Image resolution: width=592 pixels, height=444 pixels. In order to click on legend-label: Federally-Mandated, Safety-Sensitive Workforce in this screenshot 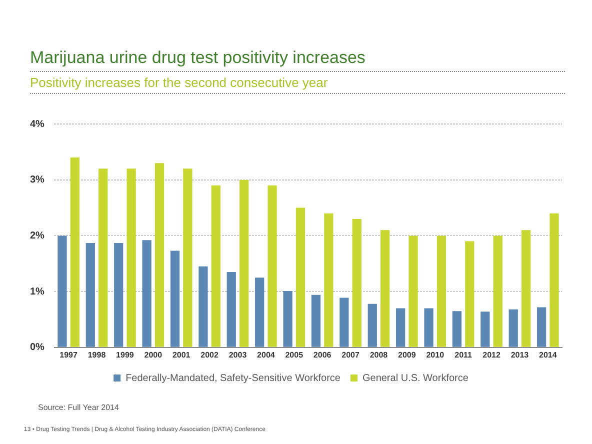, I will do `click(233, 378)`.